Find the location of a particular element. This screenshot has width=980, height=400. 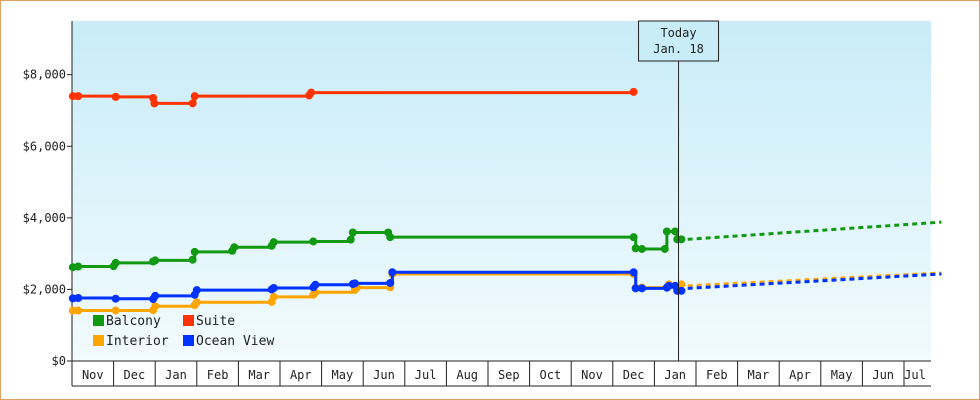

legend-item-ocean-view: Ocean View is located at coordinates (228, 341).